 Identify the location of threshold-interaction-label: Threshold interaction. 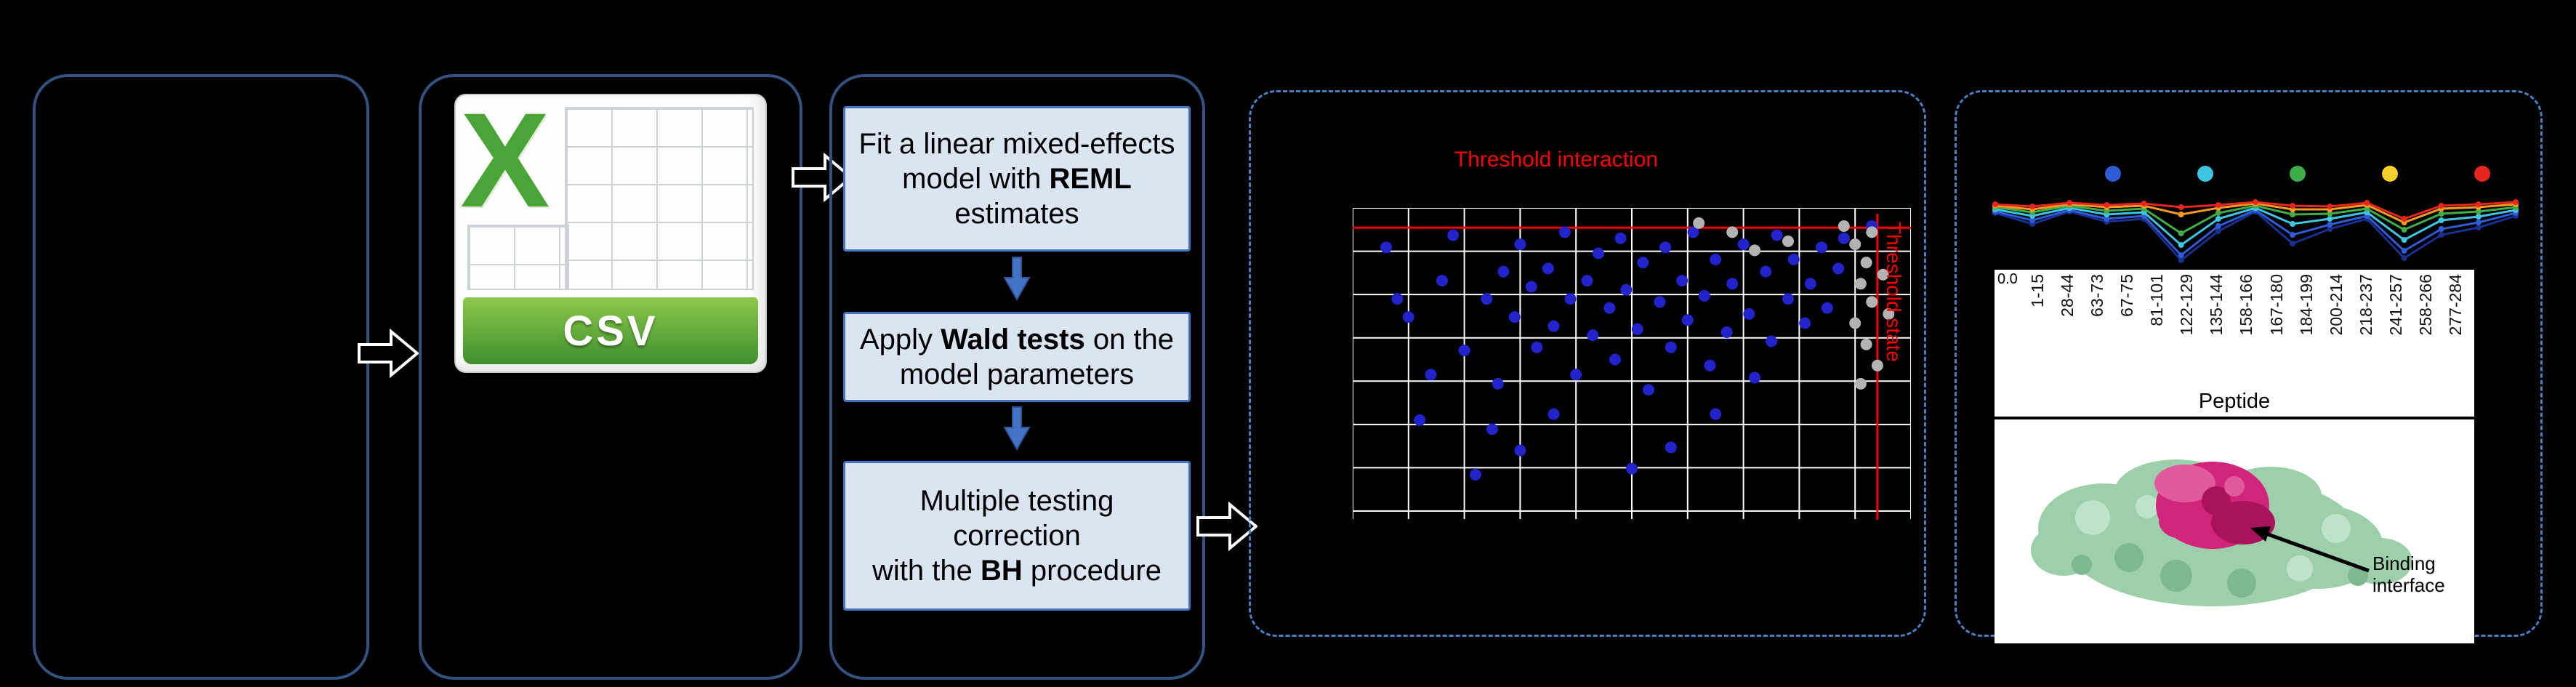
(1556, 160).